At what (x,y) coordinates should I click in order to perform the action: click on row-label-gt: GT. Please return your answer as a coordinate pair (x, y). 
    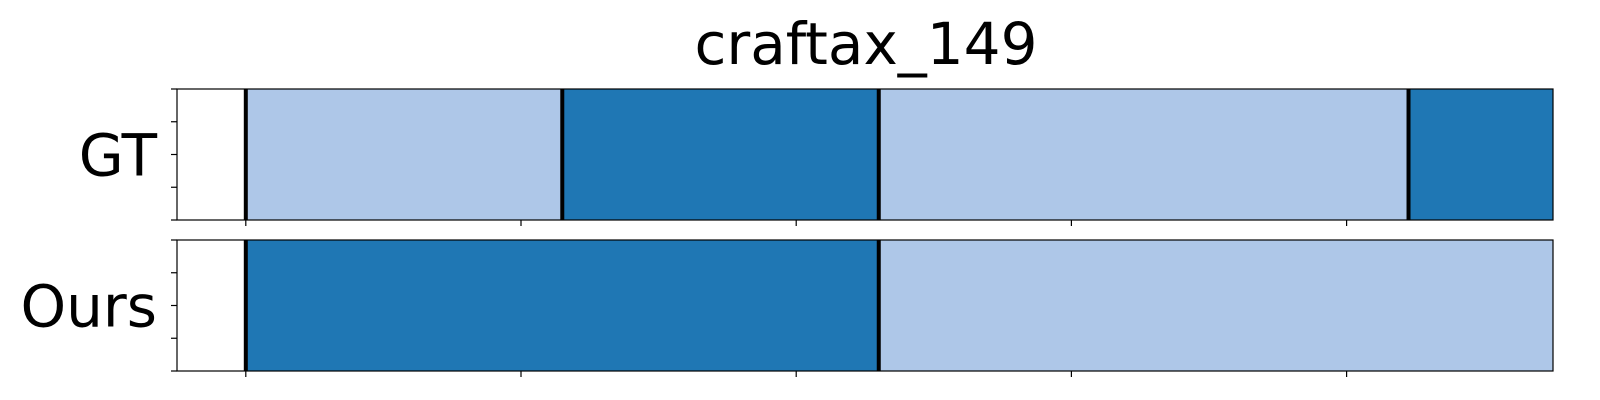
    Looking at the image, I should click on (118, 156).